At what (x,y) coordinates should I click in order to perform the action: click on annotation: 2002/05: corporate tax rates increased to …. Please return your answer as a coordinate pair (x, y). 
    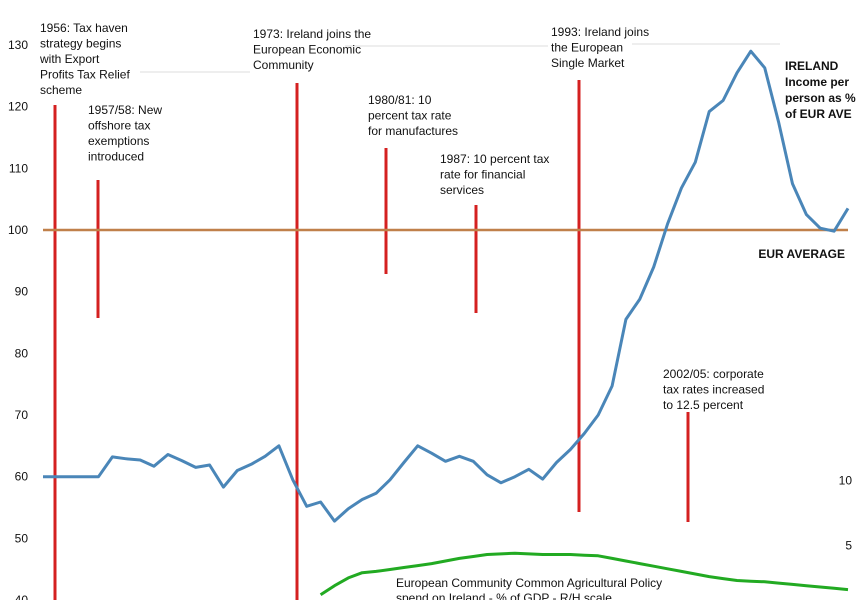
    Looking at the image, I should click on (713, 389).